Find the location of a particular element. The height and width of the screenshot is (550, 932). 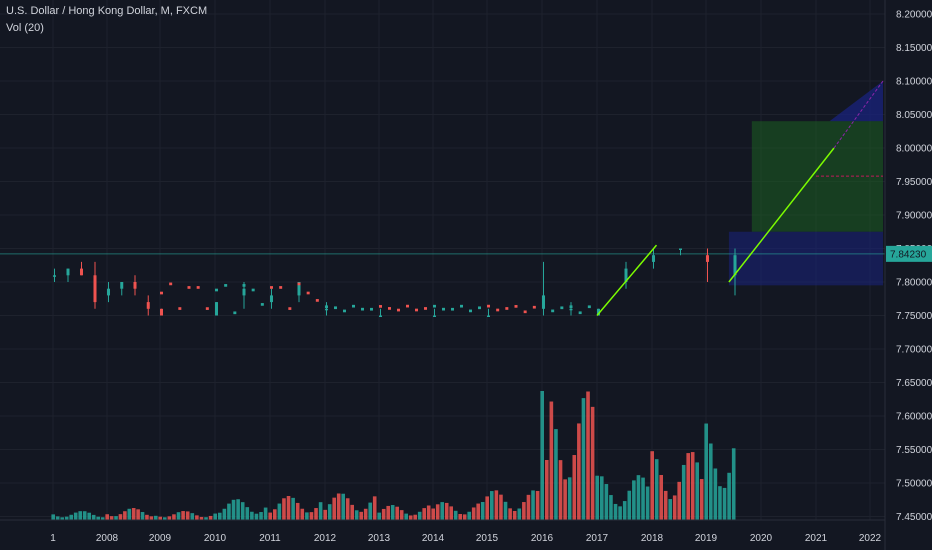

trend-annotations is located at coordinates (740, 198).